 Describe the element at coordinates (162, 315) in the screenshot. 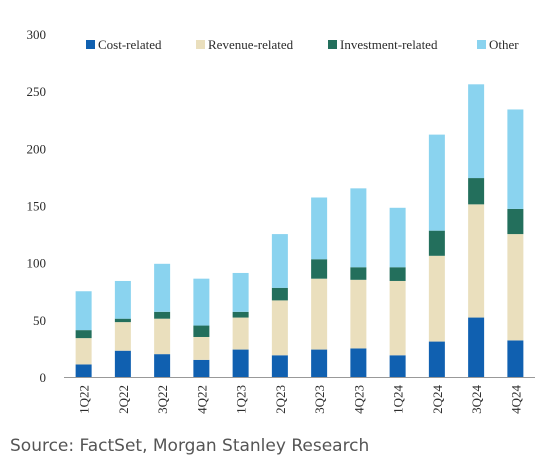

I see `bar-investment-related-3q22` at that location.